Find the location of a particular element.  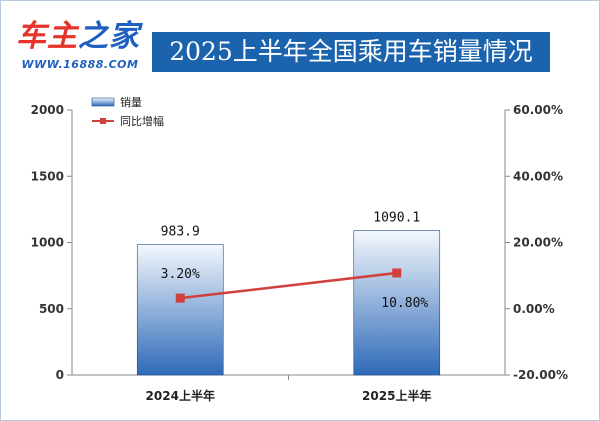

sales-bar-label: 983.9 is located at coordinates (180, 232).